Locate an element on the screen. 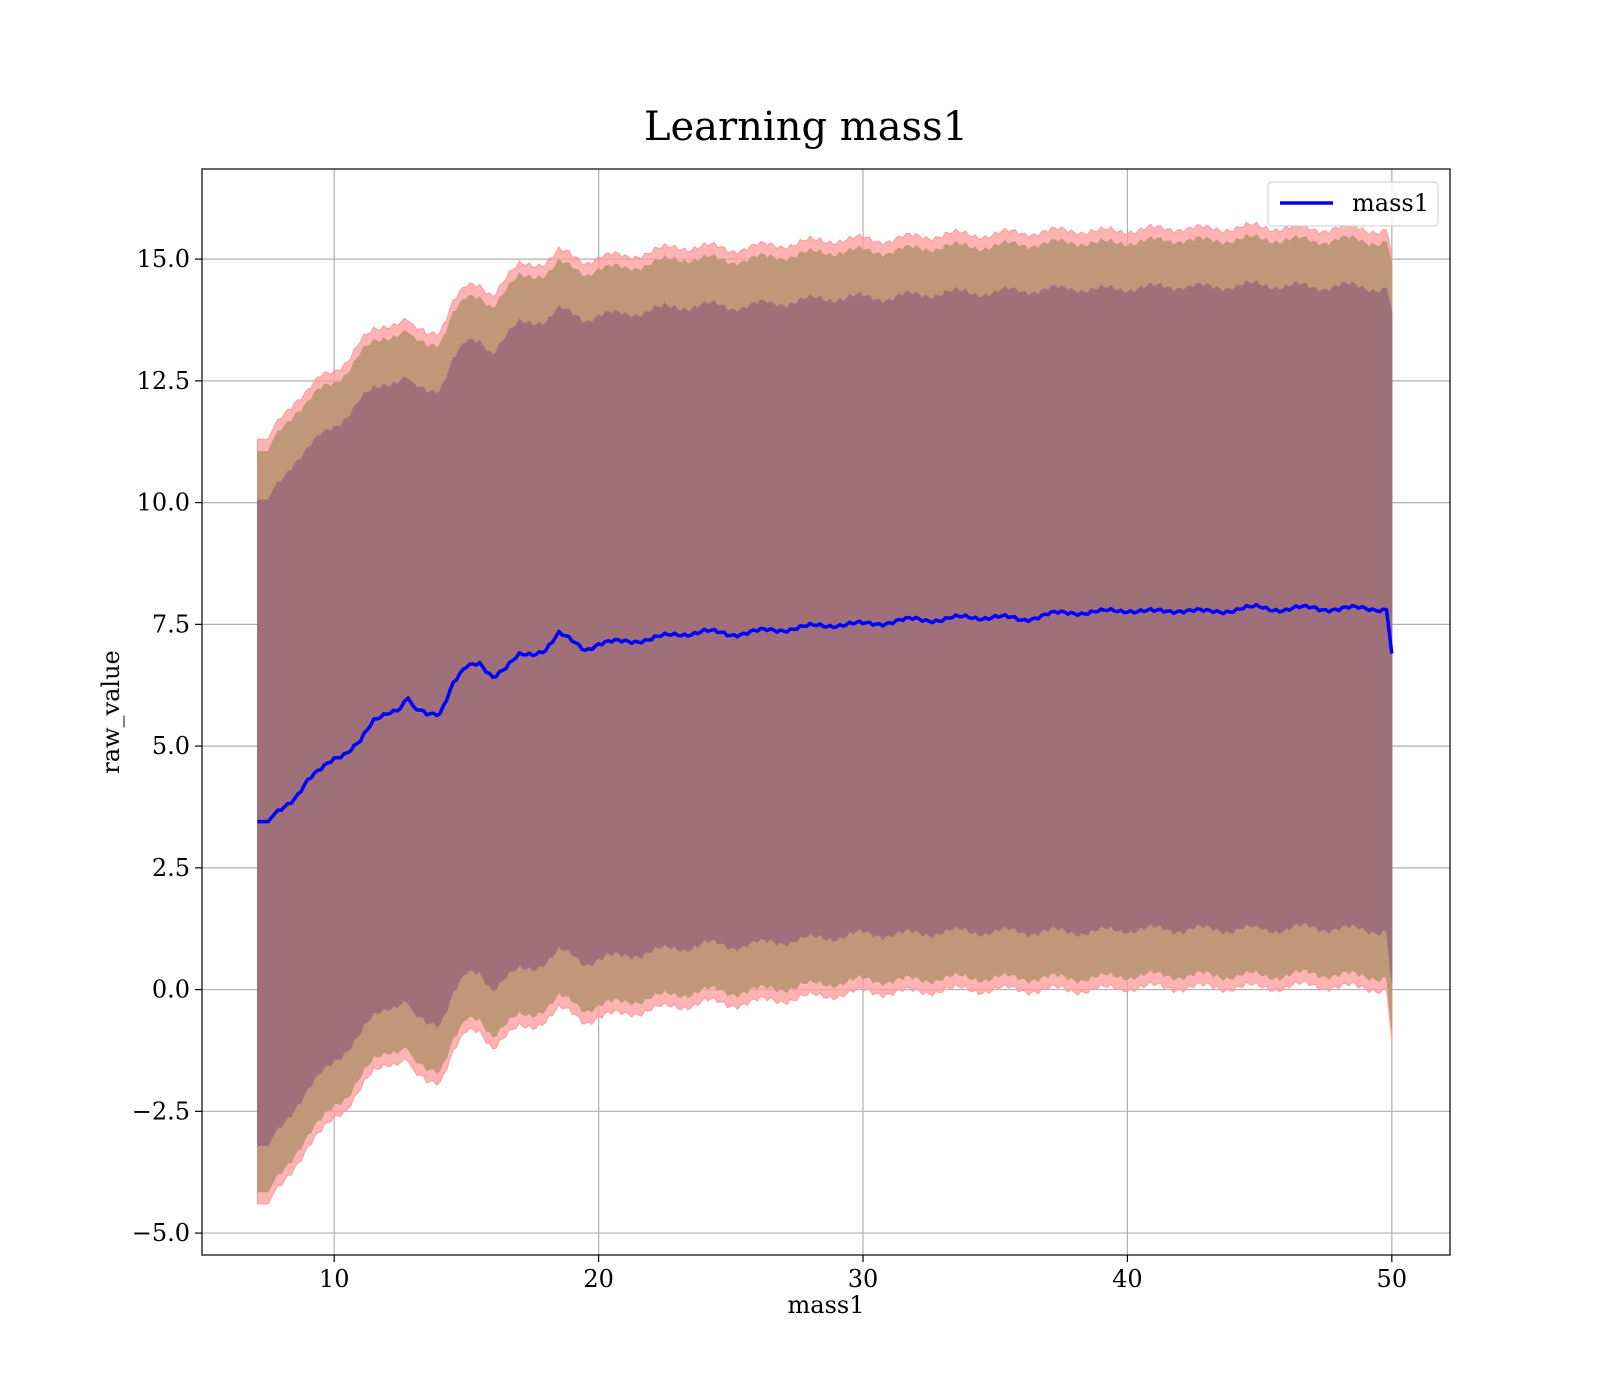 This screenshot has width=1600, height=1400. y-tick-label: −2.5 is located at coordinates (161, 1111).